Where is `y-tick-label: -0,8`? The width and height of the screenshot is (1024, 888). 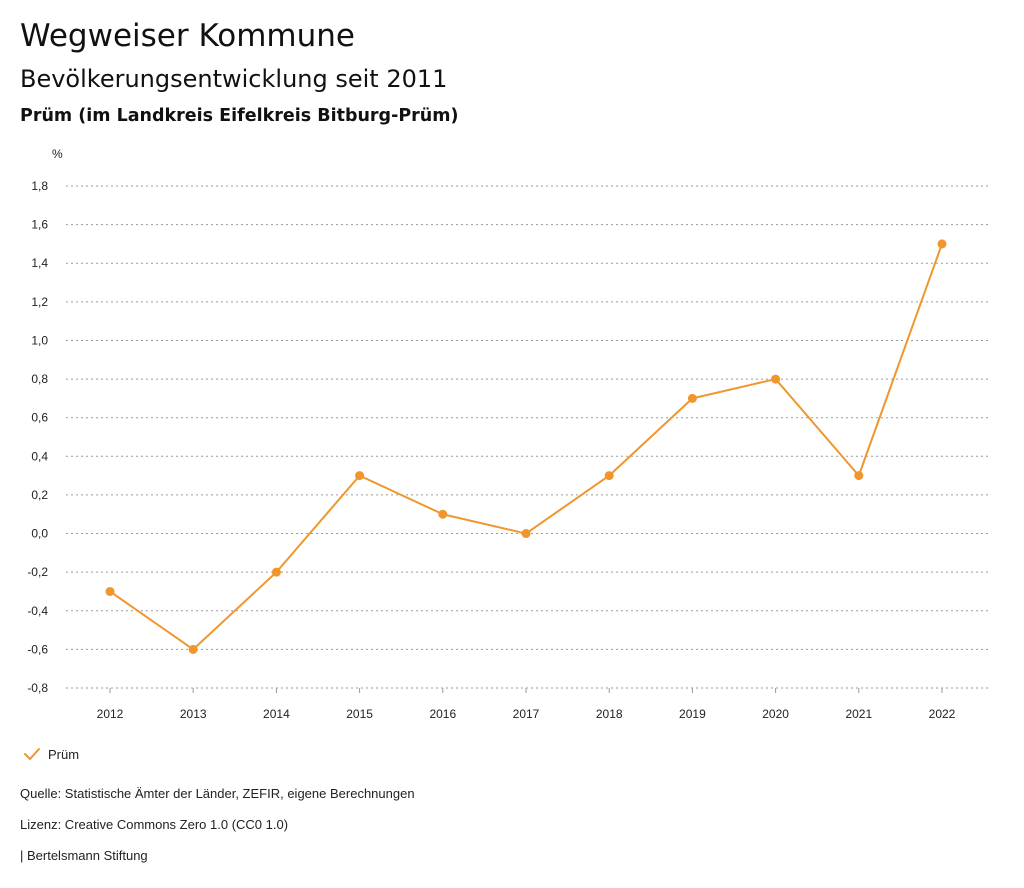 y-tick-label: -0,8 is located at coordinates (37, 688).